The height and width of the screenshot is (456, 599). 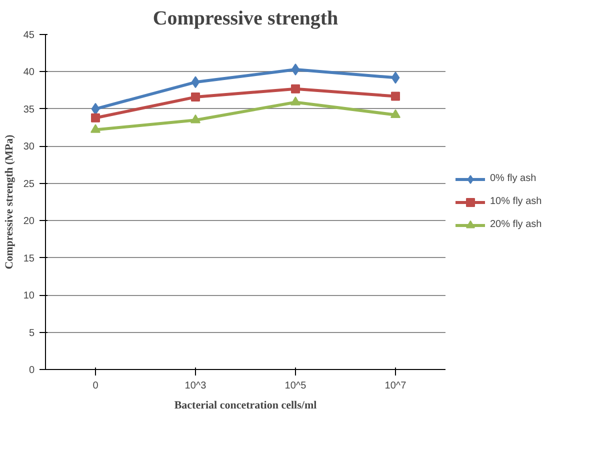 I want to click on legend-label: 10% fly ash, so click(x=516, y=201).